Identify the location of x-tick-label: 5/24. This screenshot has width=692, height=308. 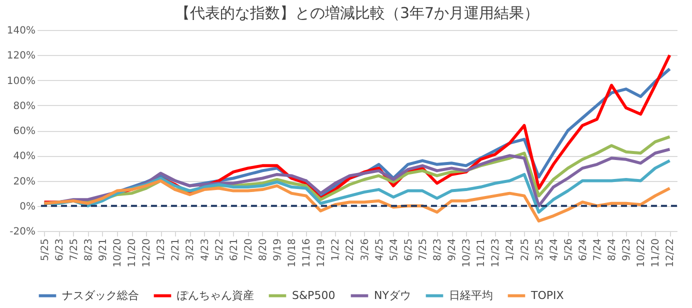
(394, 249).